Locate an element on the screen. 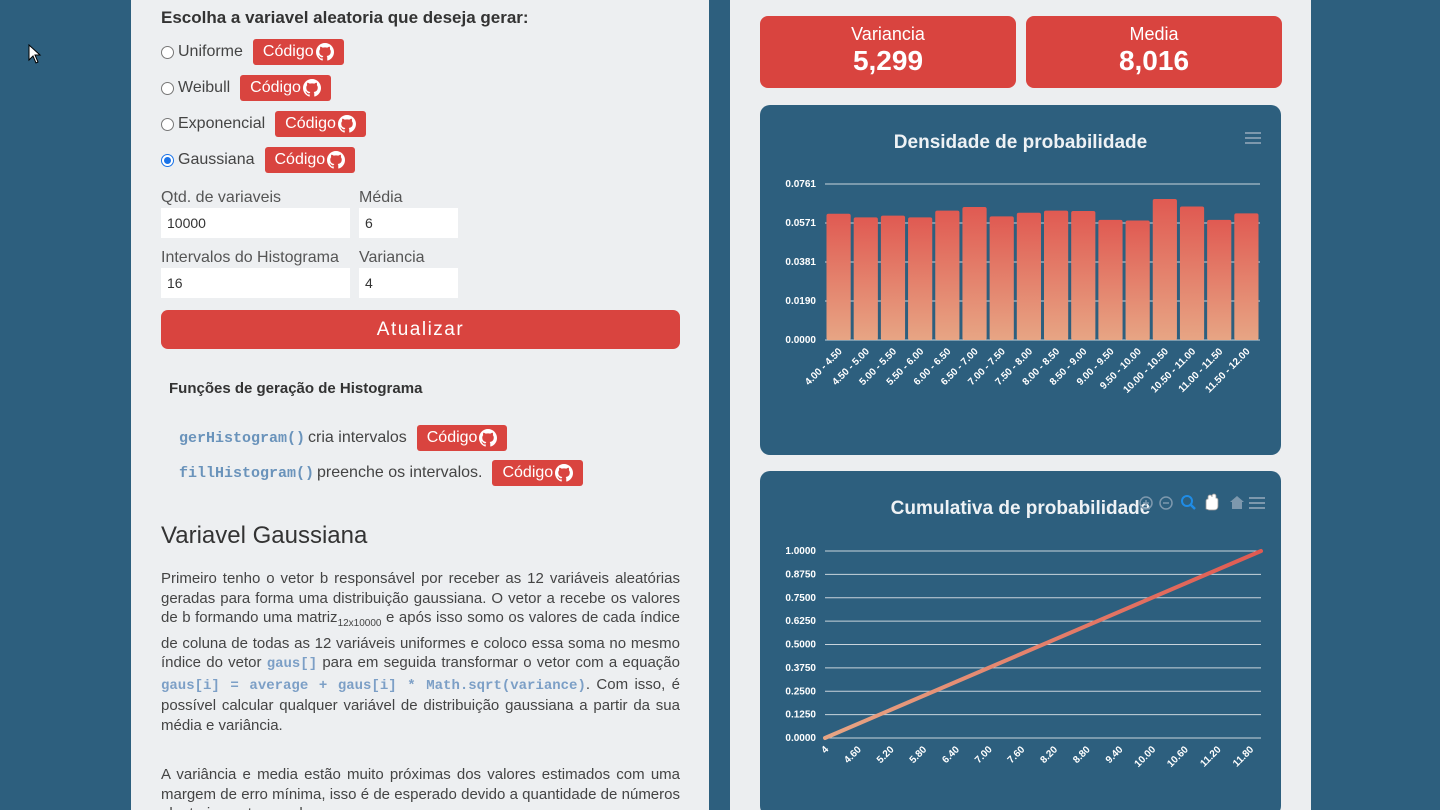 Image resolution: width=1440 pixels, height=810 pixels. histogram-functions-title: Funções de geração de Histograma is located at coordinates (296, 388).